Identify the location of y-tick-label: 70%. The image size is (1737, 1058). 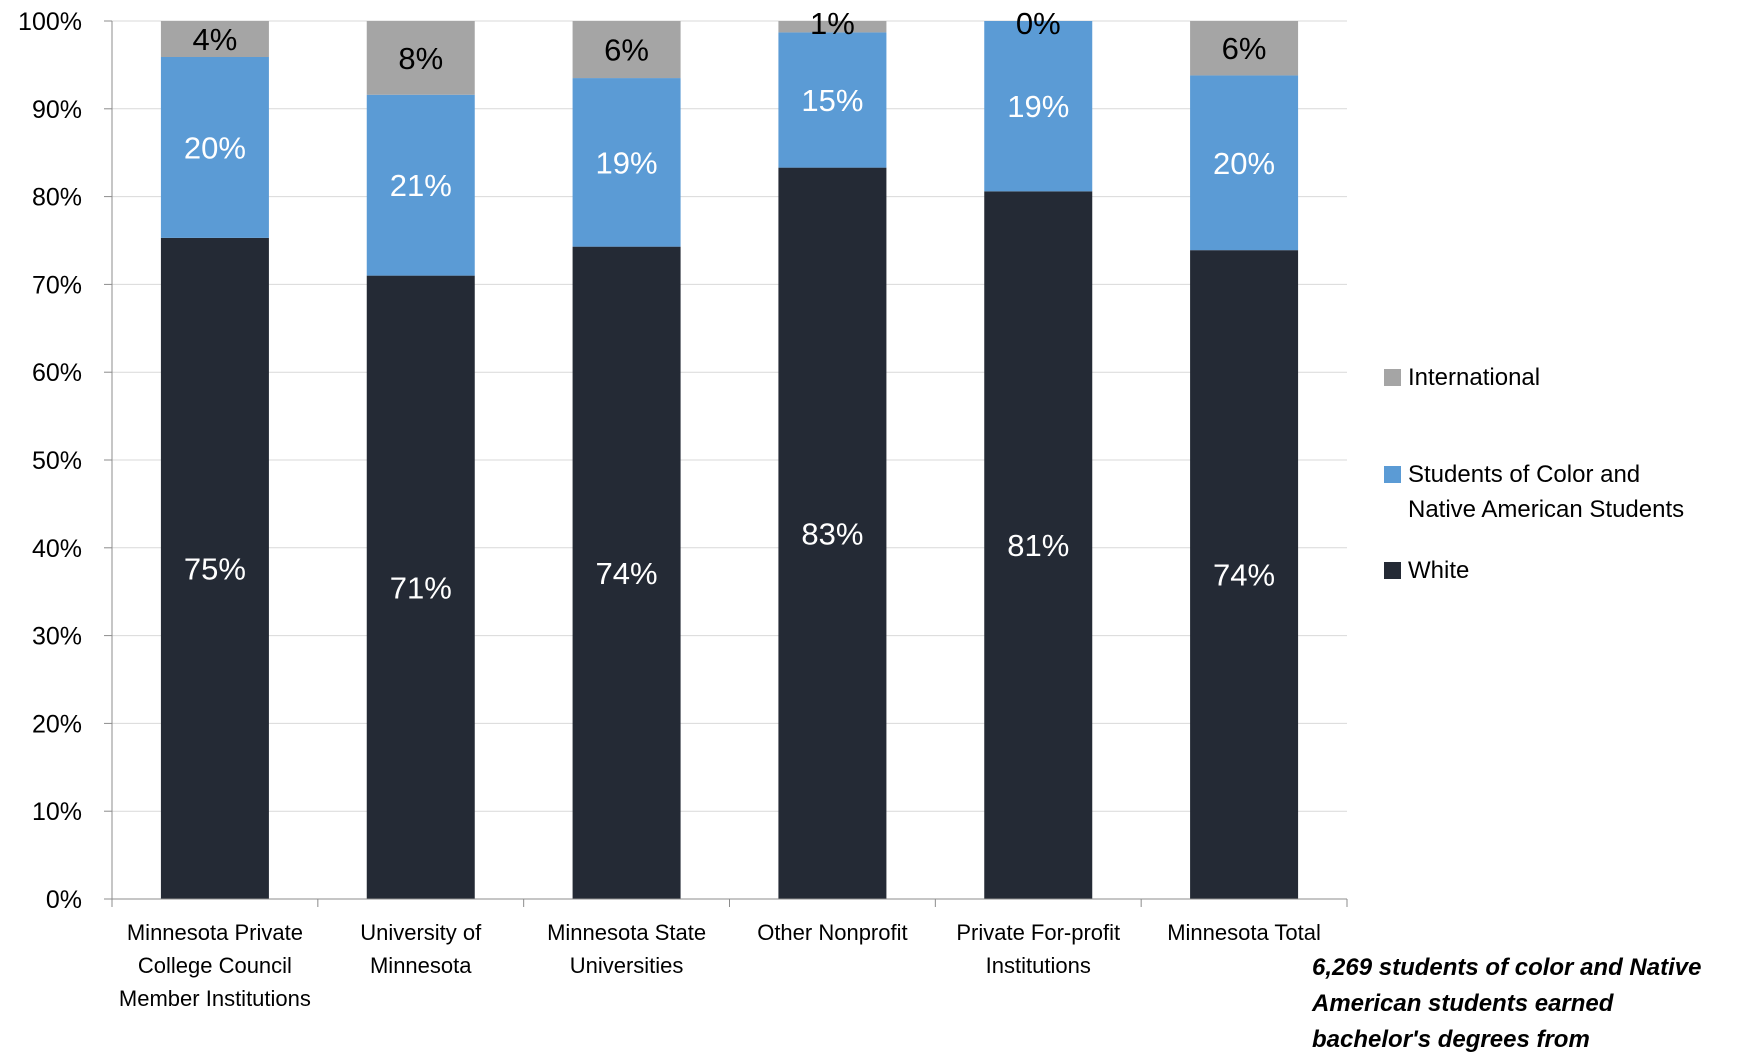
(57, 285).